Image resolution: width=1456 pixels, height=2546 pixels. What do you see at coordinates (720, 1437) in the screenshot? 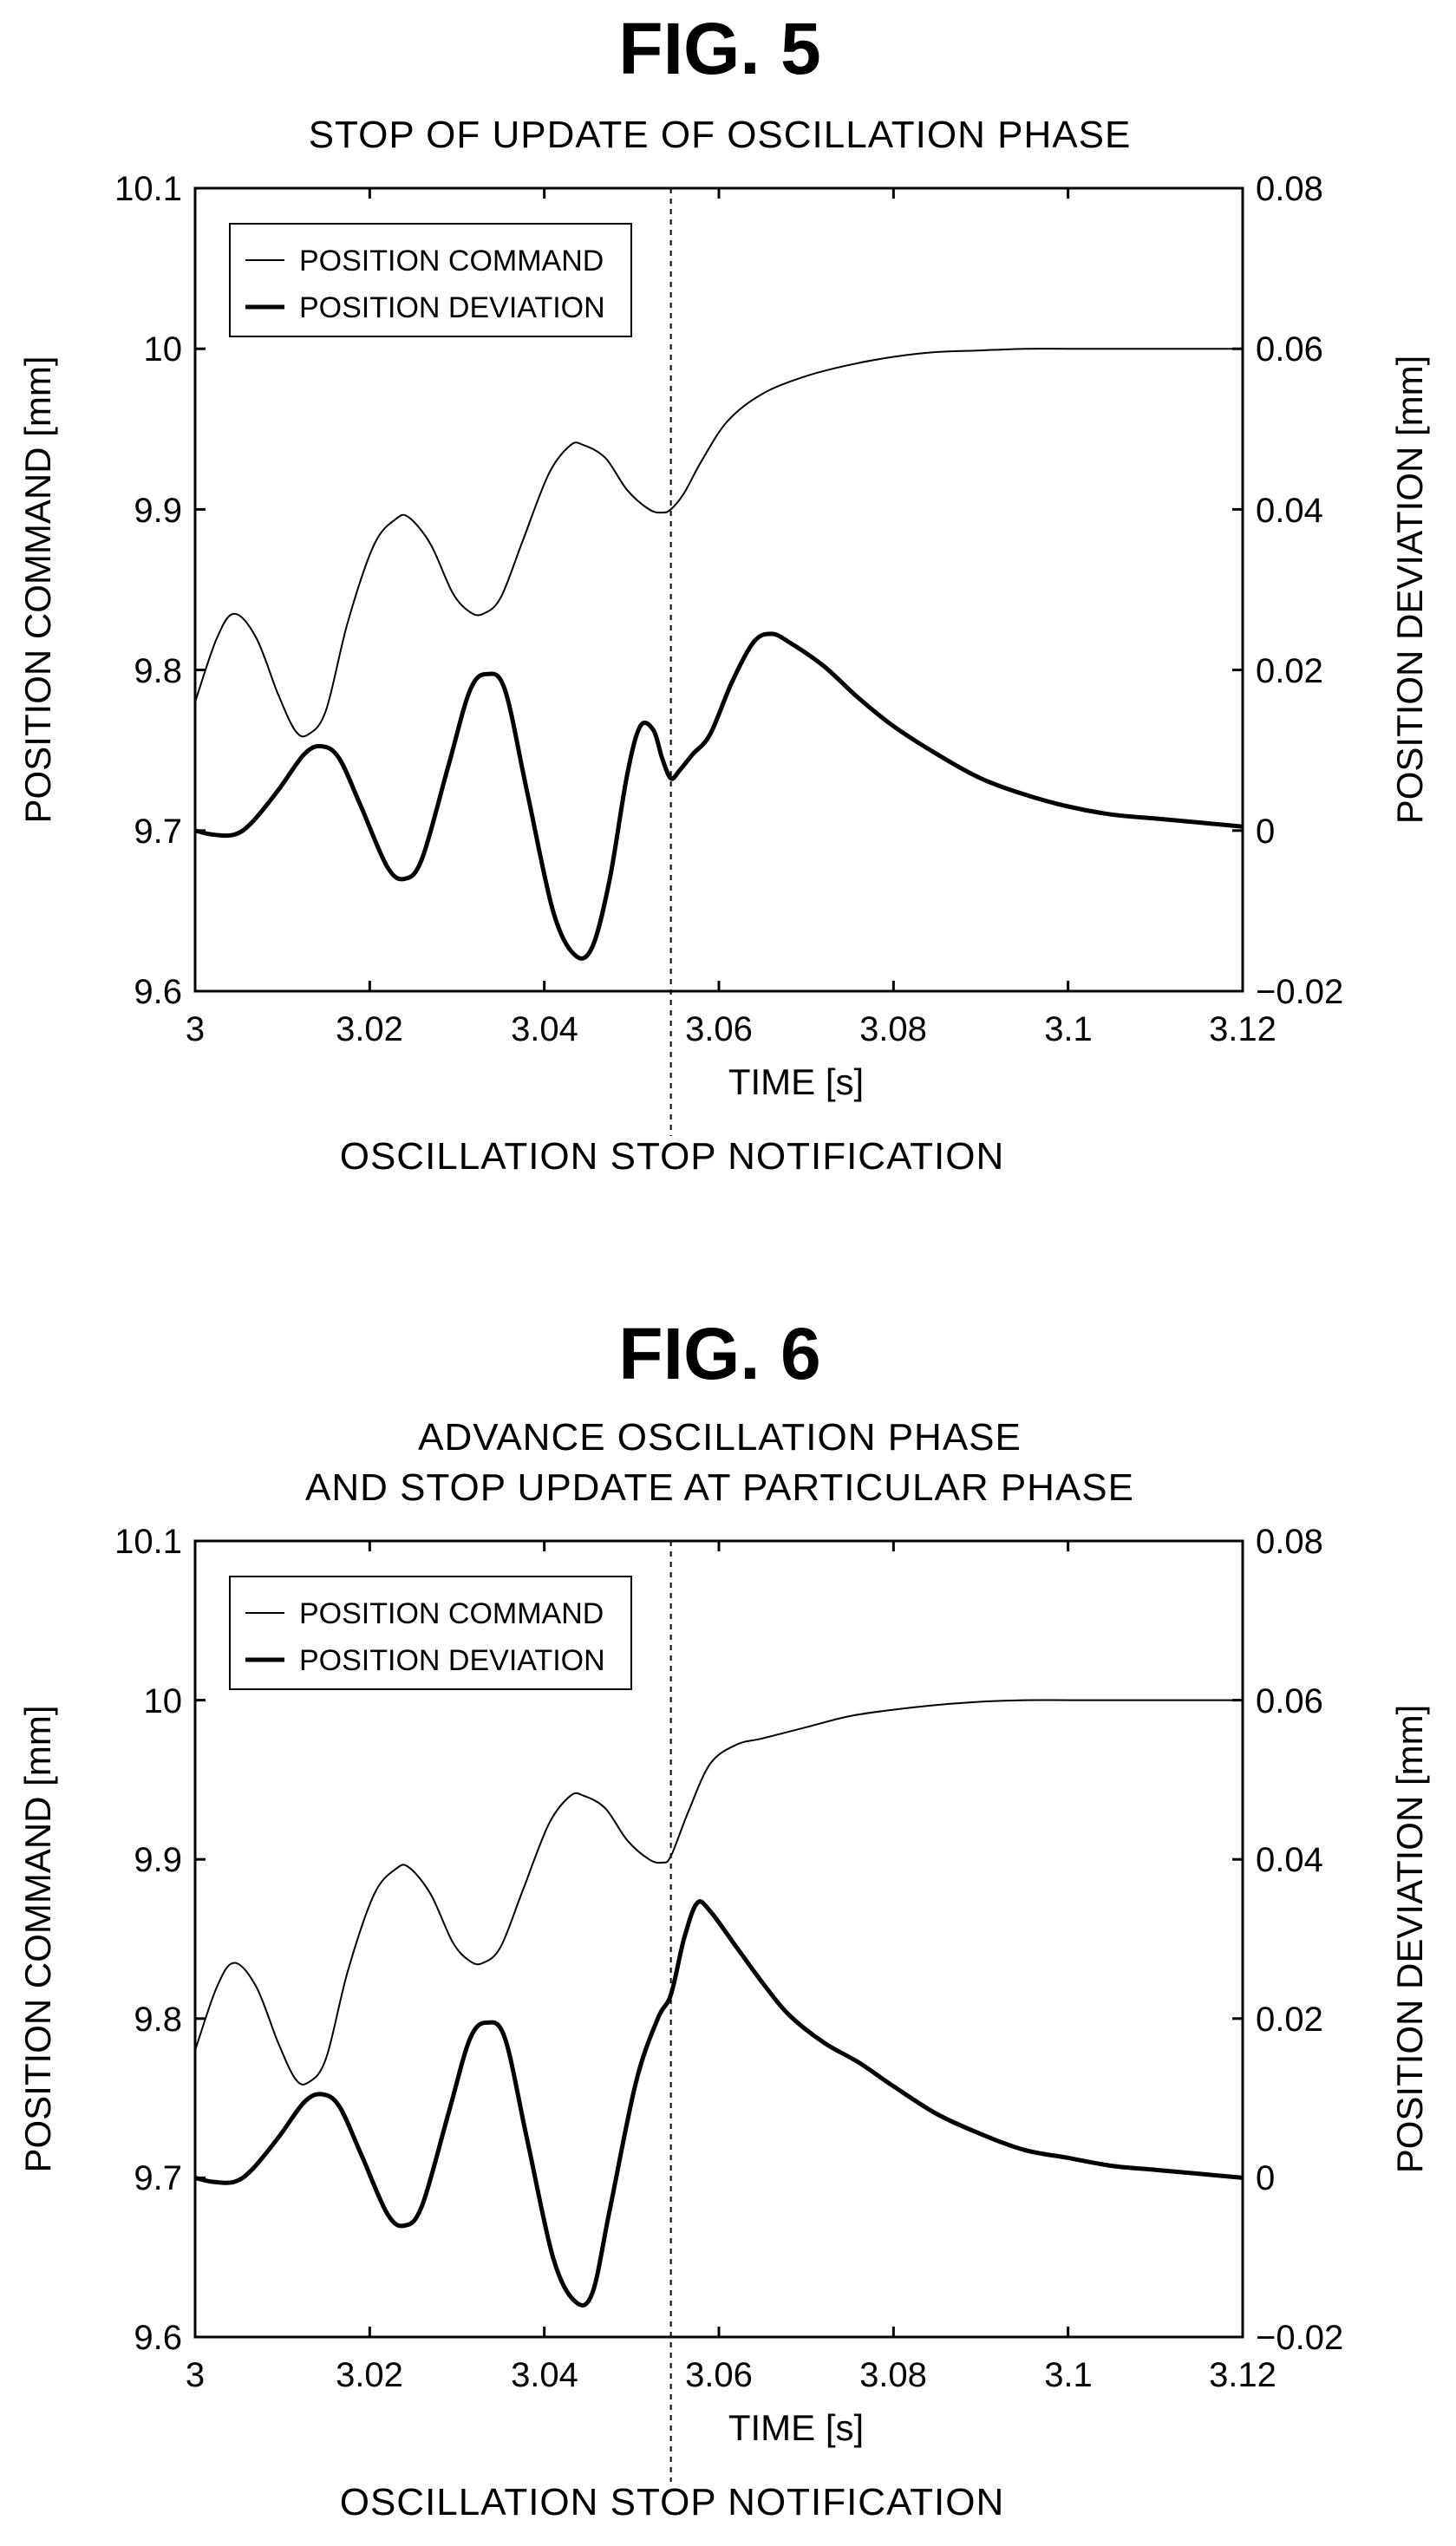
I see `chart-title: ADVANCE OSCILLATION PHASE` at bounding box center [720, 1437].